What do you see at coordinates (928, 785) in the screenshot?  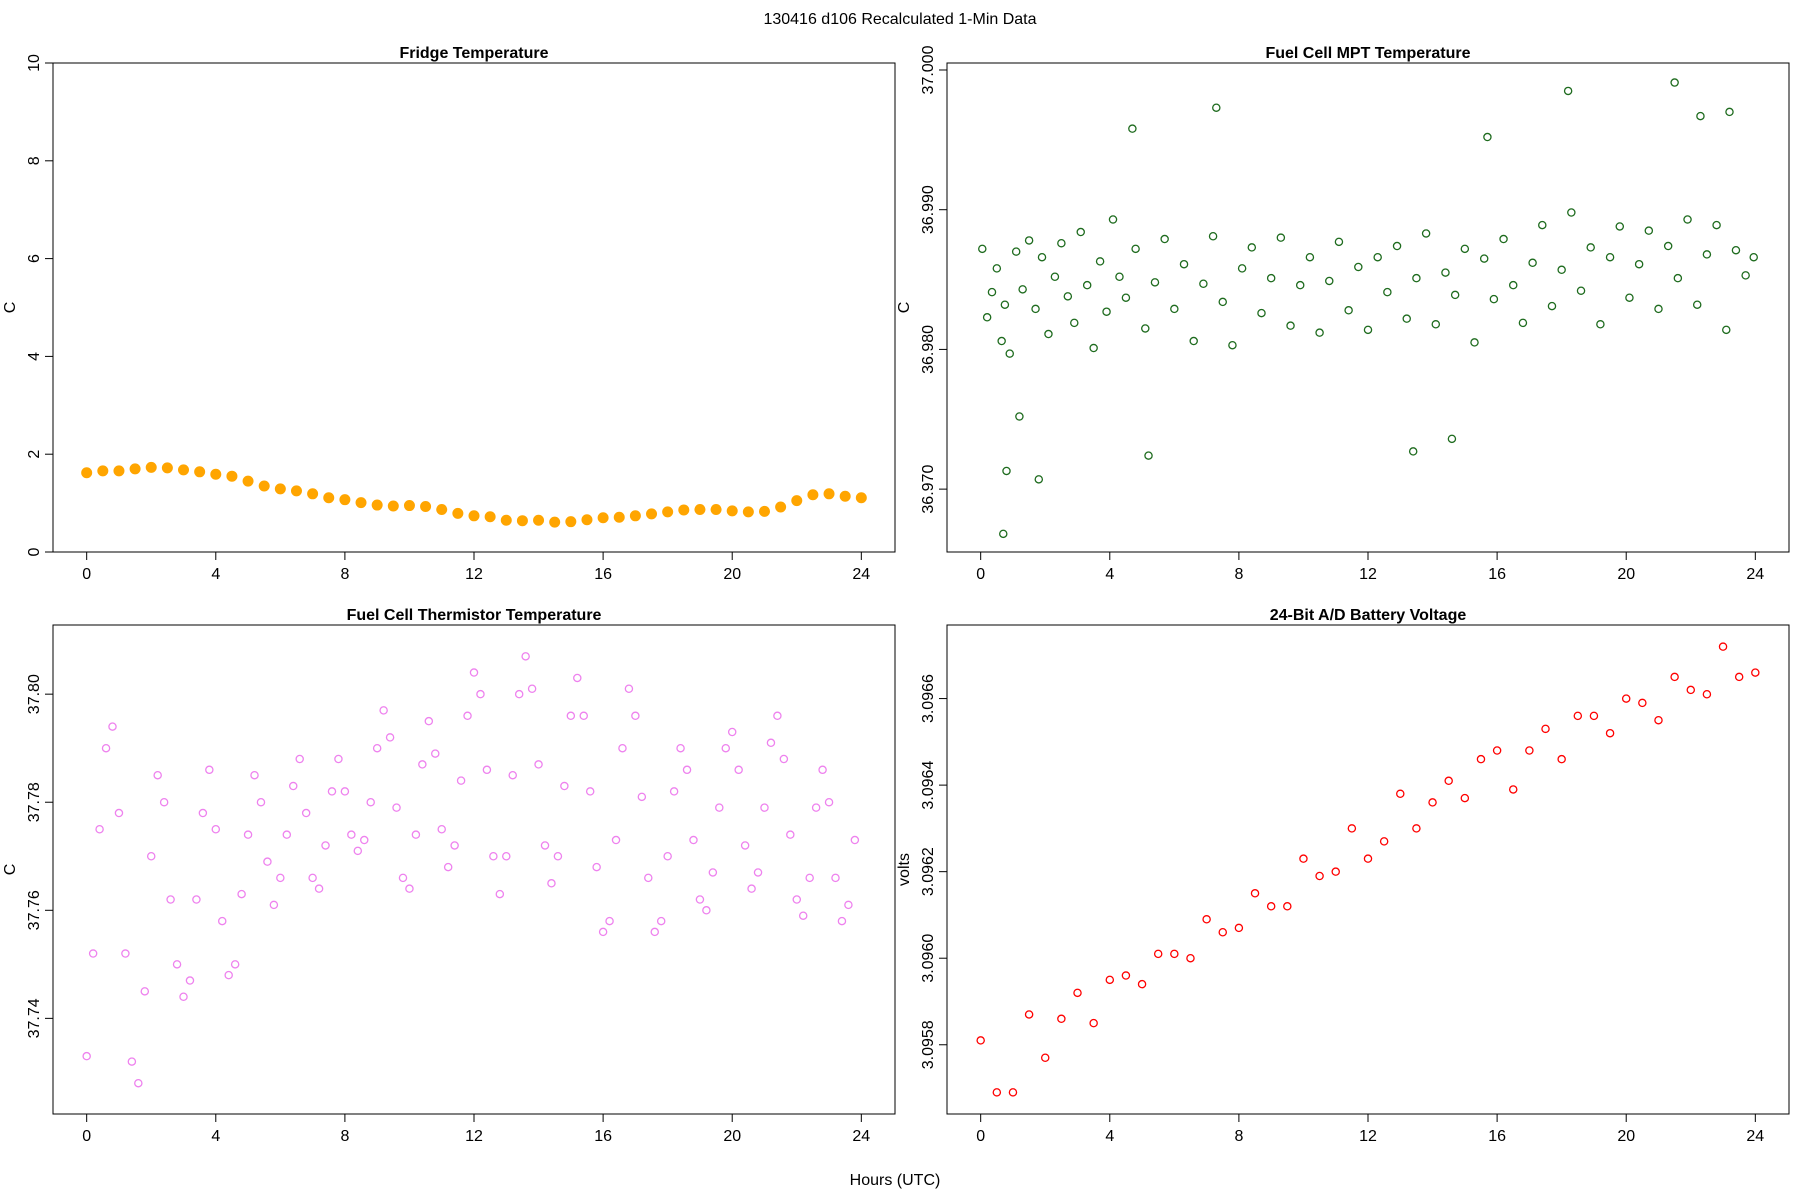 I see `y-tick-label: 3.0964` at bounding box center [928, 785].